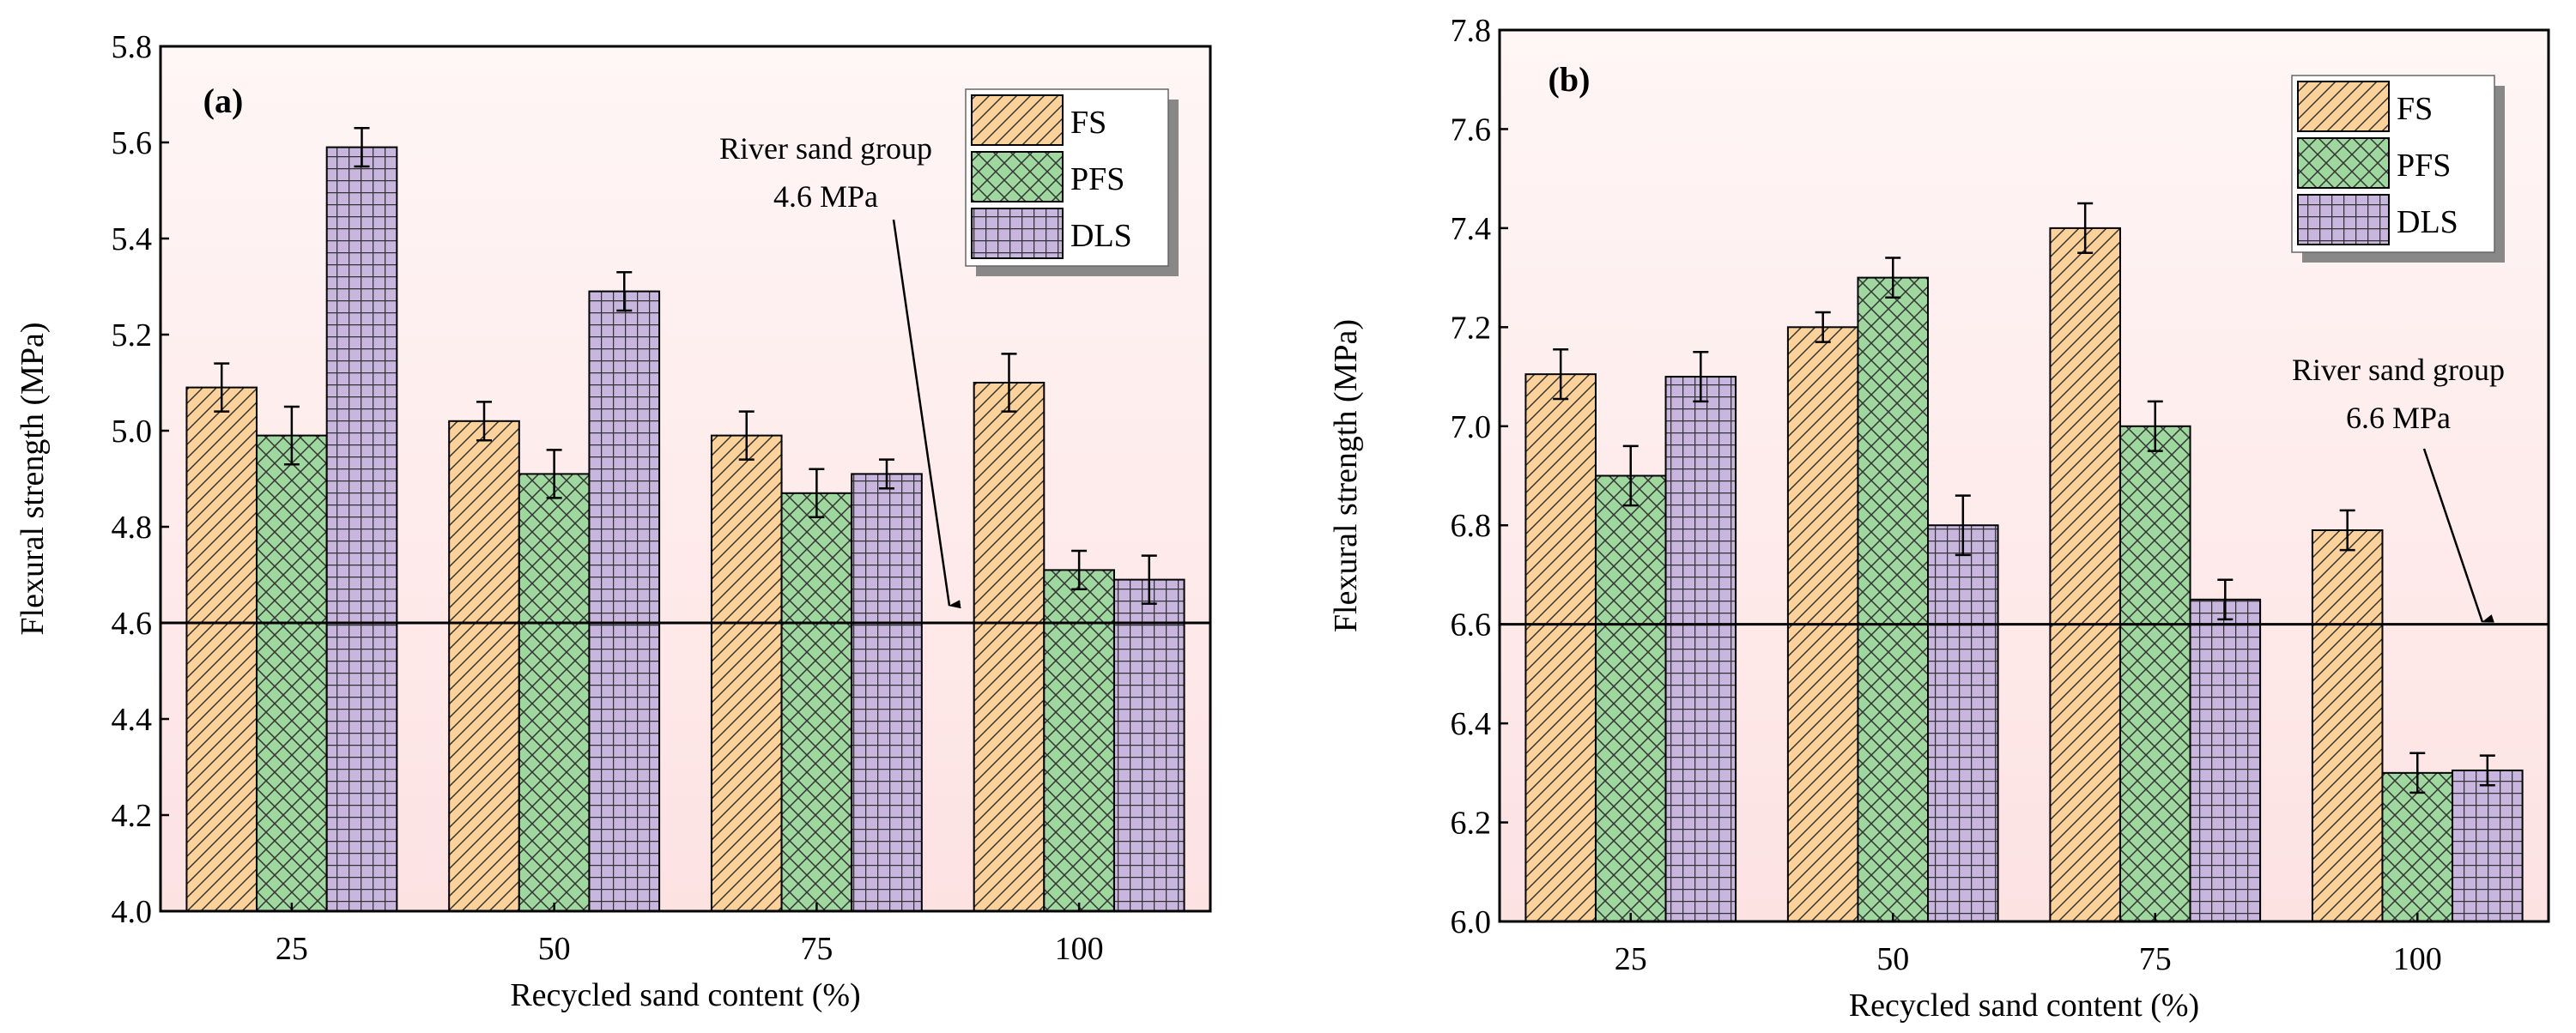 This screenshot has height=1033, width=2576. I want to click on y-tick-label: 7.2, so click(1471, 328).